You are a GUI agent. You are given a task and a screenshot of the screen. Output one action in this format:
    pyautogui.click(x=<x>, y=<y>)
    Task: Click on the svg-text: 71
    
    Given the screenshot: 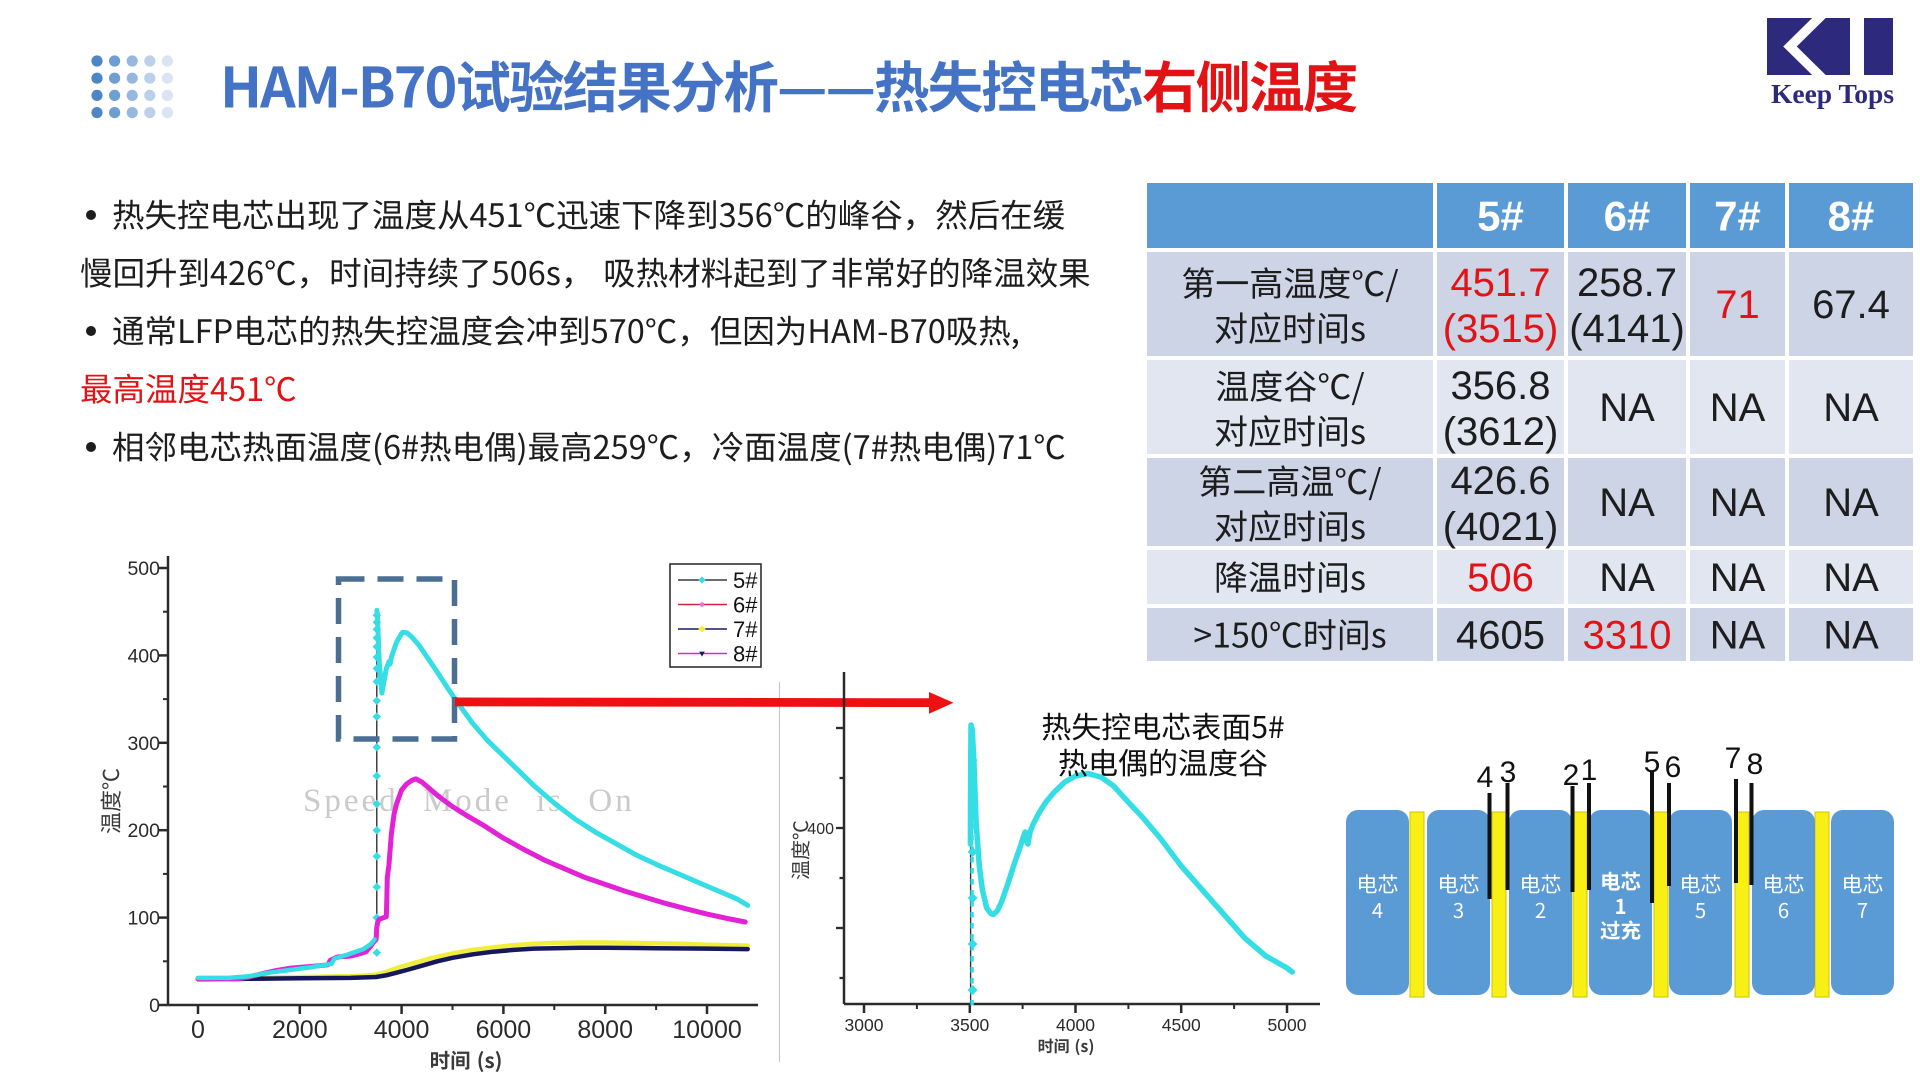 What is the action you would take?
    pyautogui.click(x=1737, y=305)
    